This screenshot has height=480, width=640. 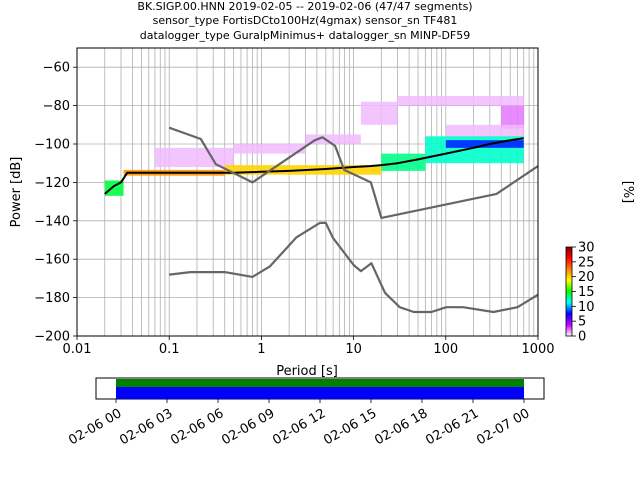 I want to click on y-tick-label: −60, so click(x=56, y=68).